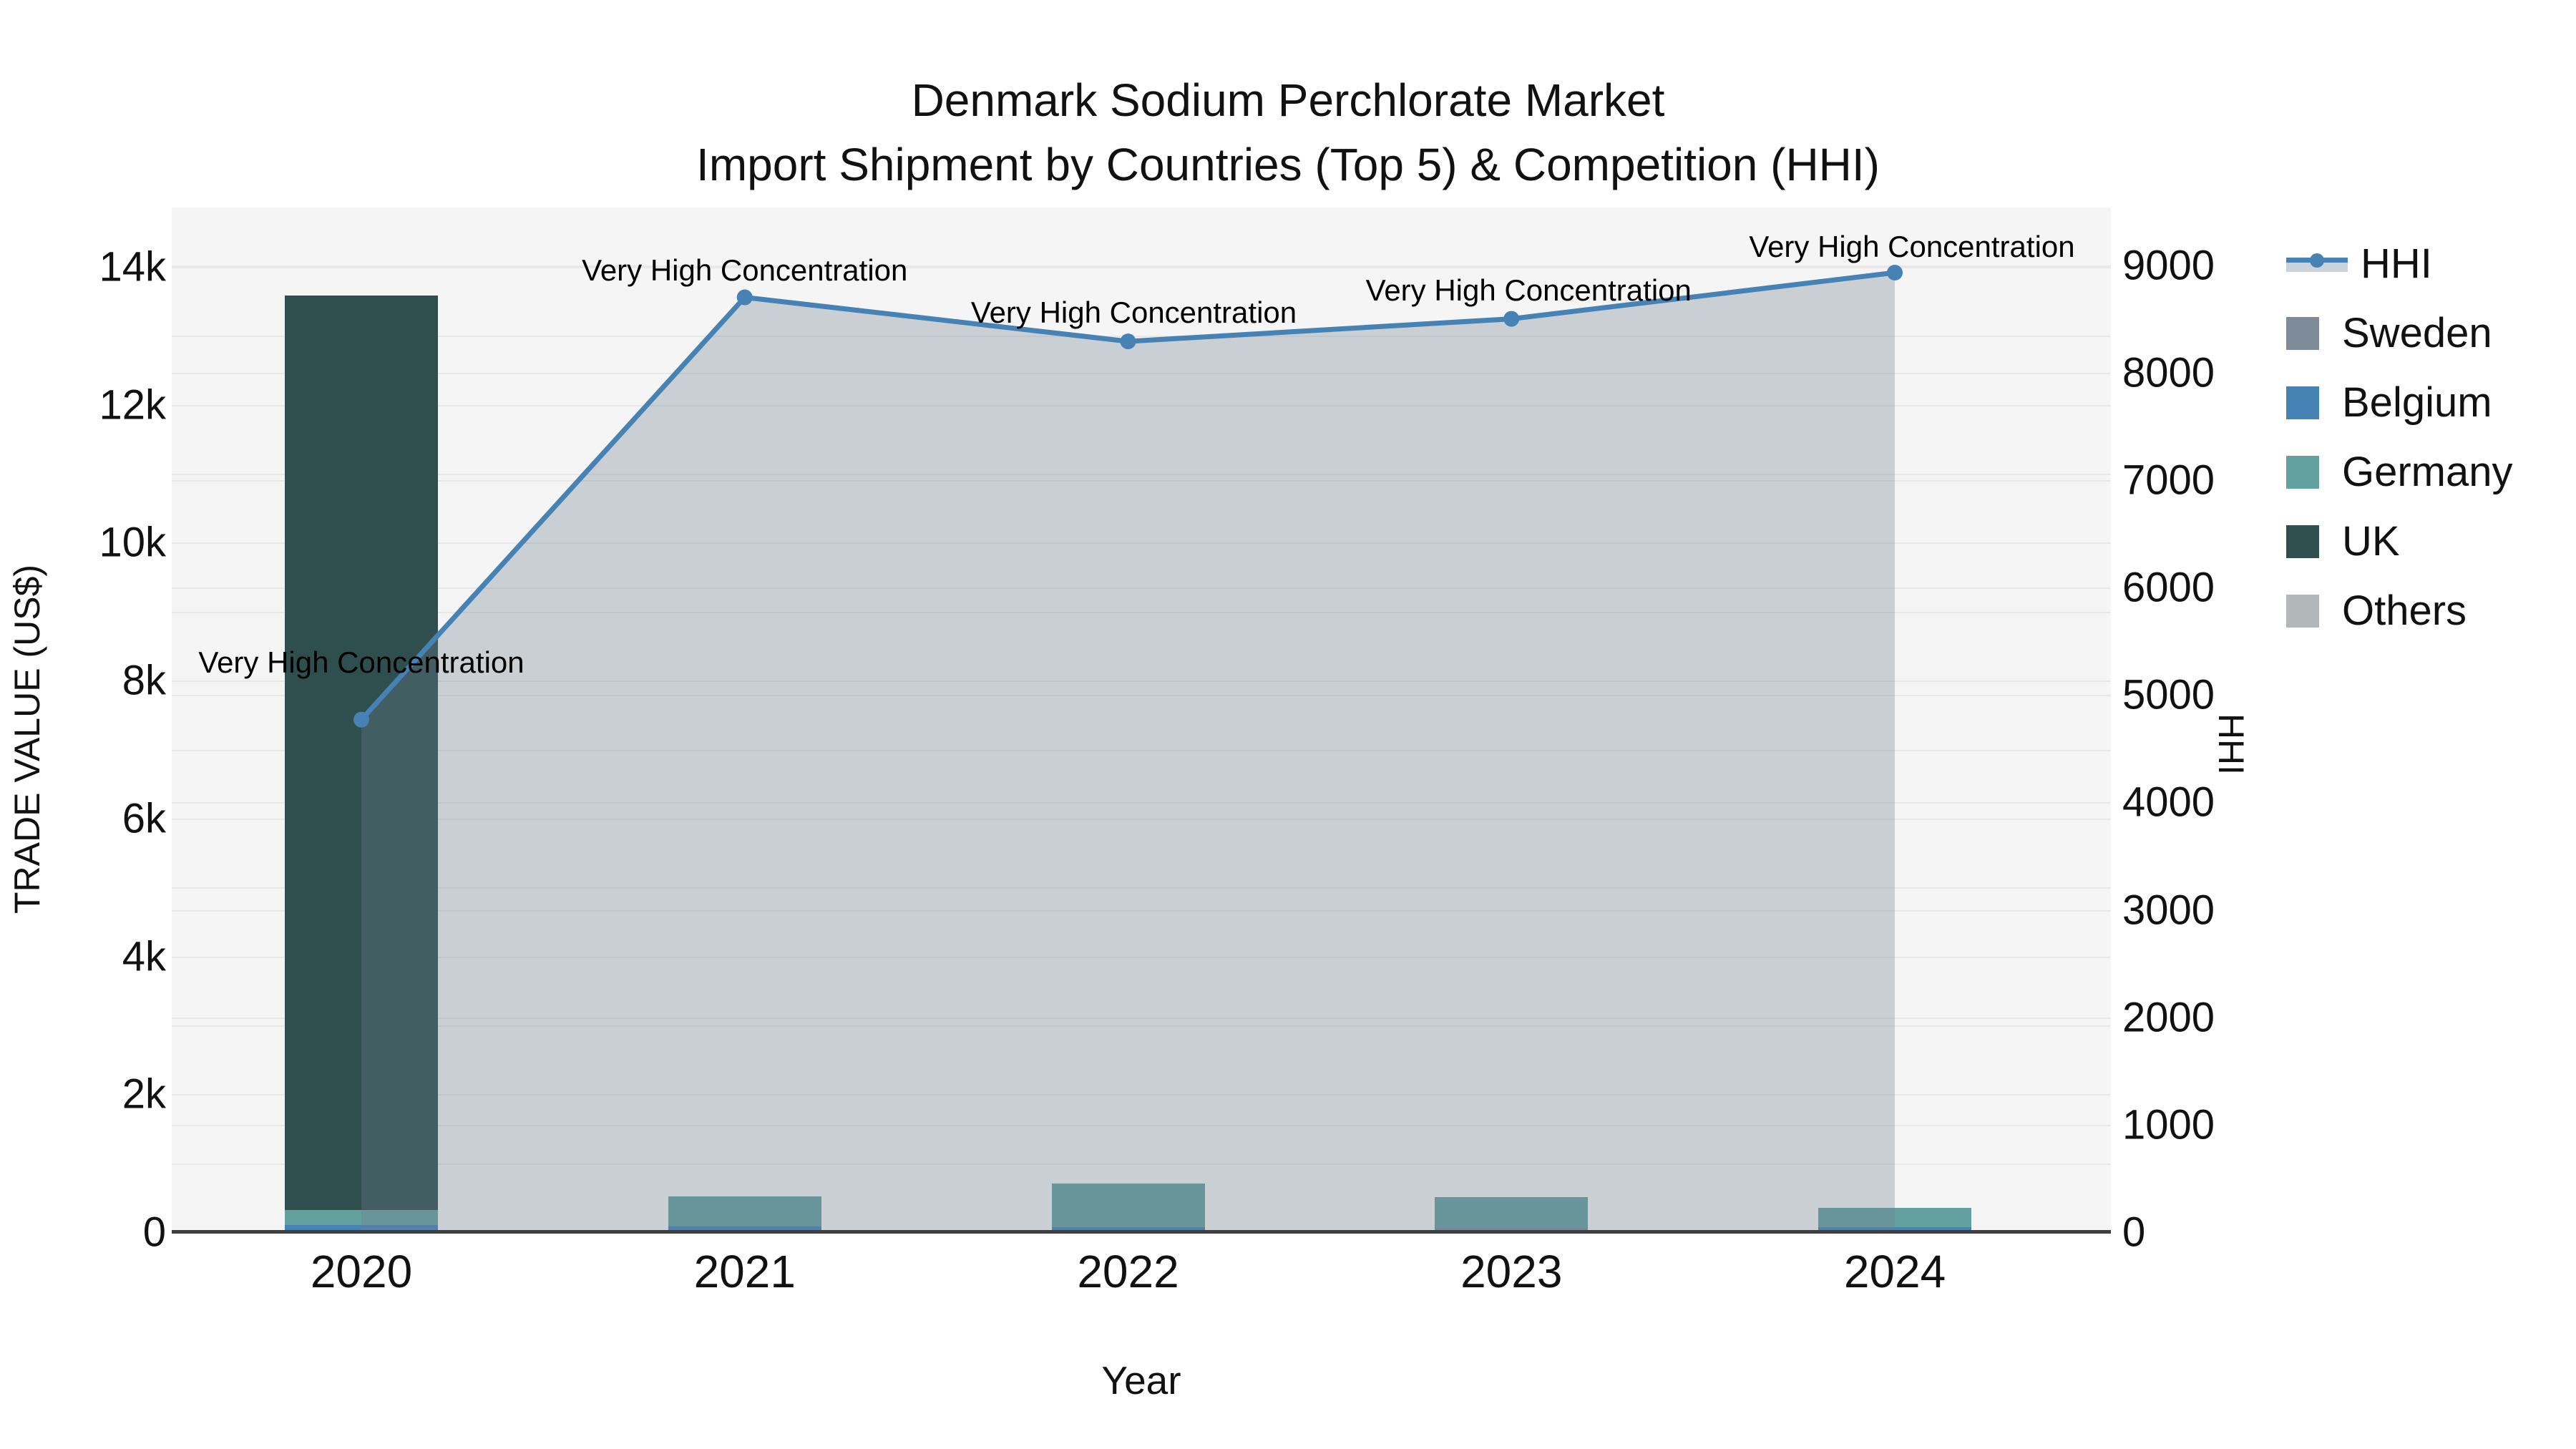  Describe the element at coordinates (744, 297) in the screenshot. I see `hhi-point-2021` at that location.